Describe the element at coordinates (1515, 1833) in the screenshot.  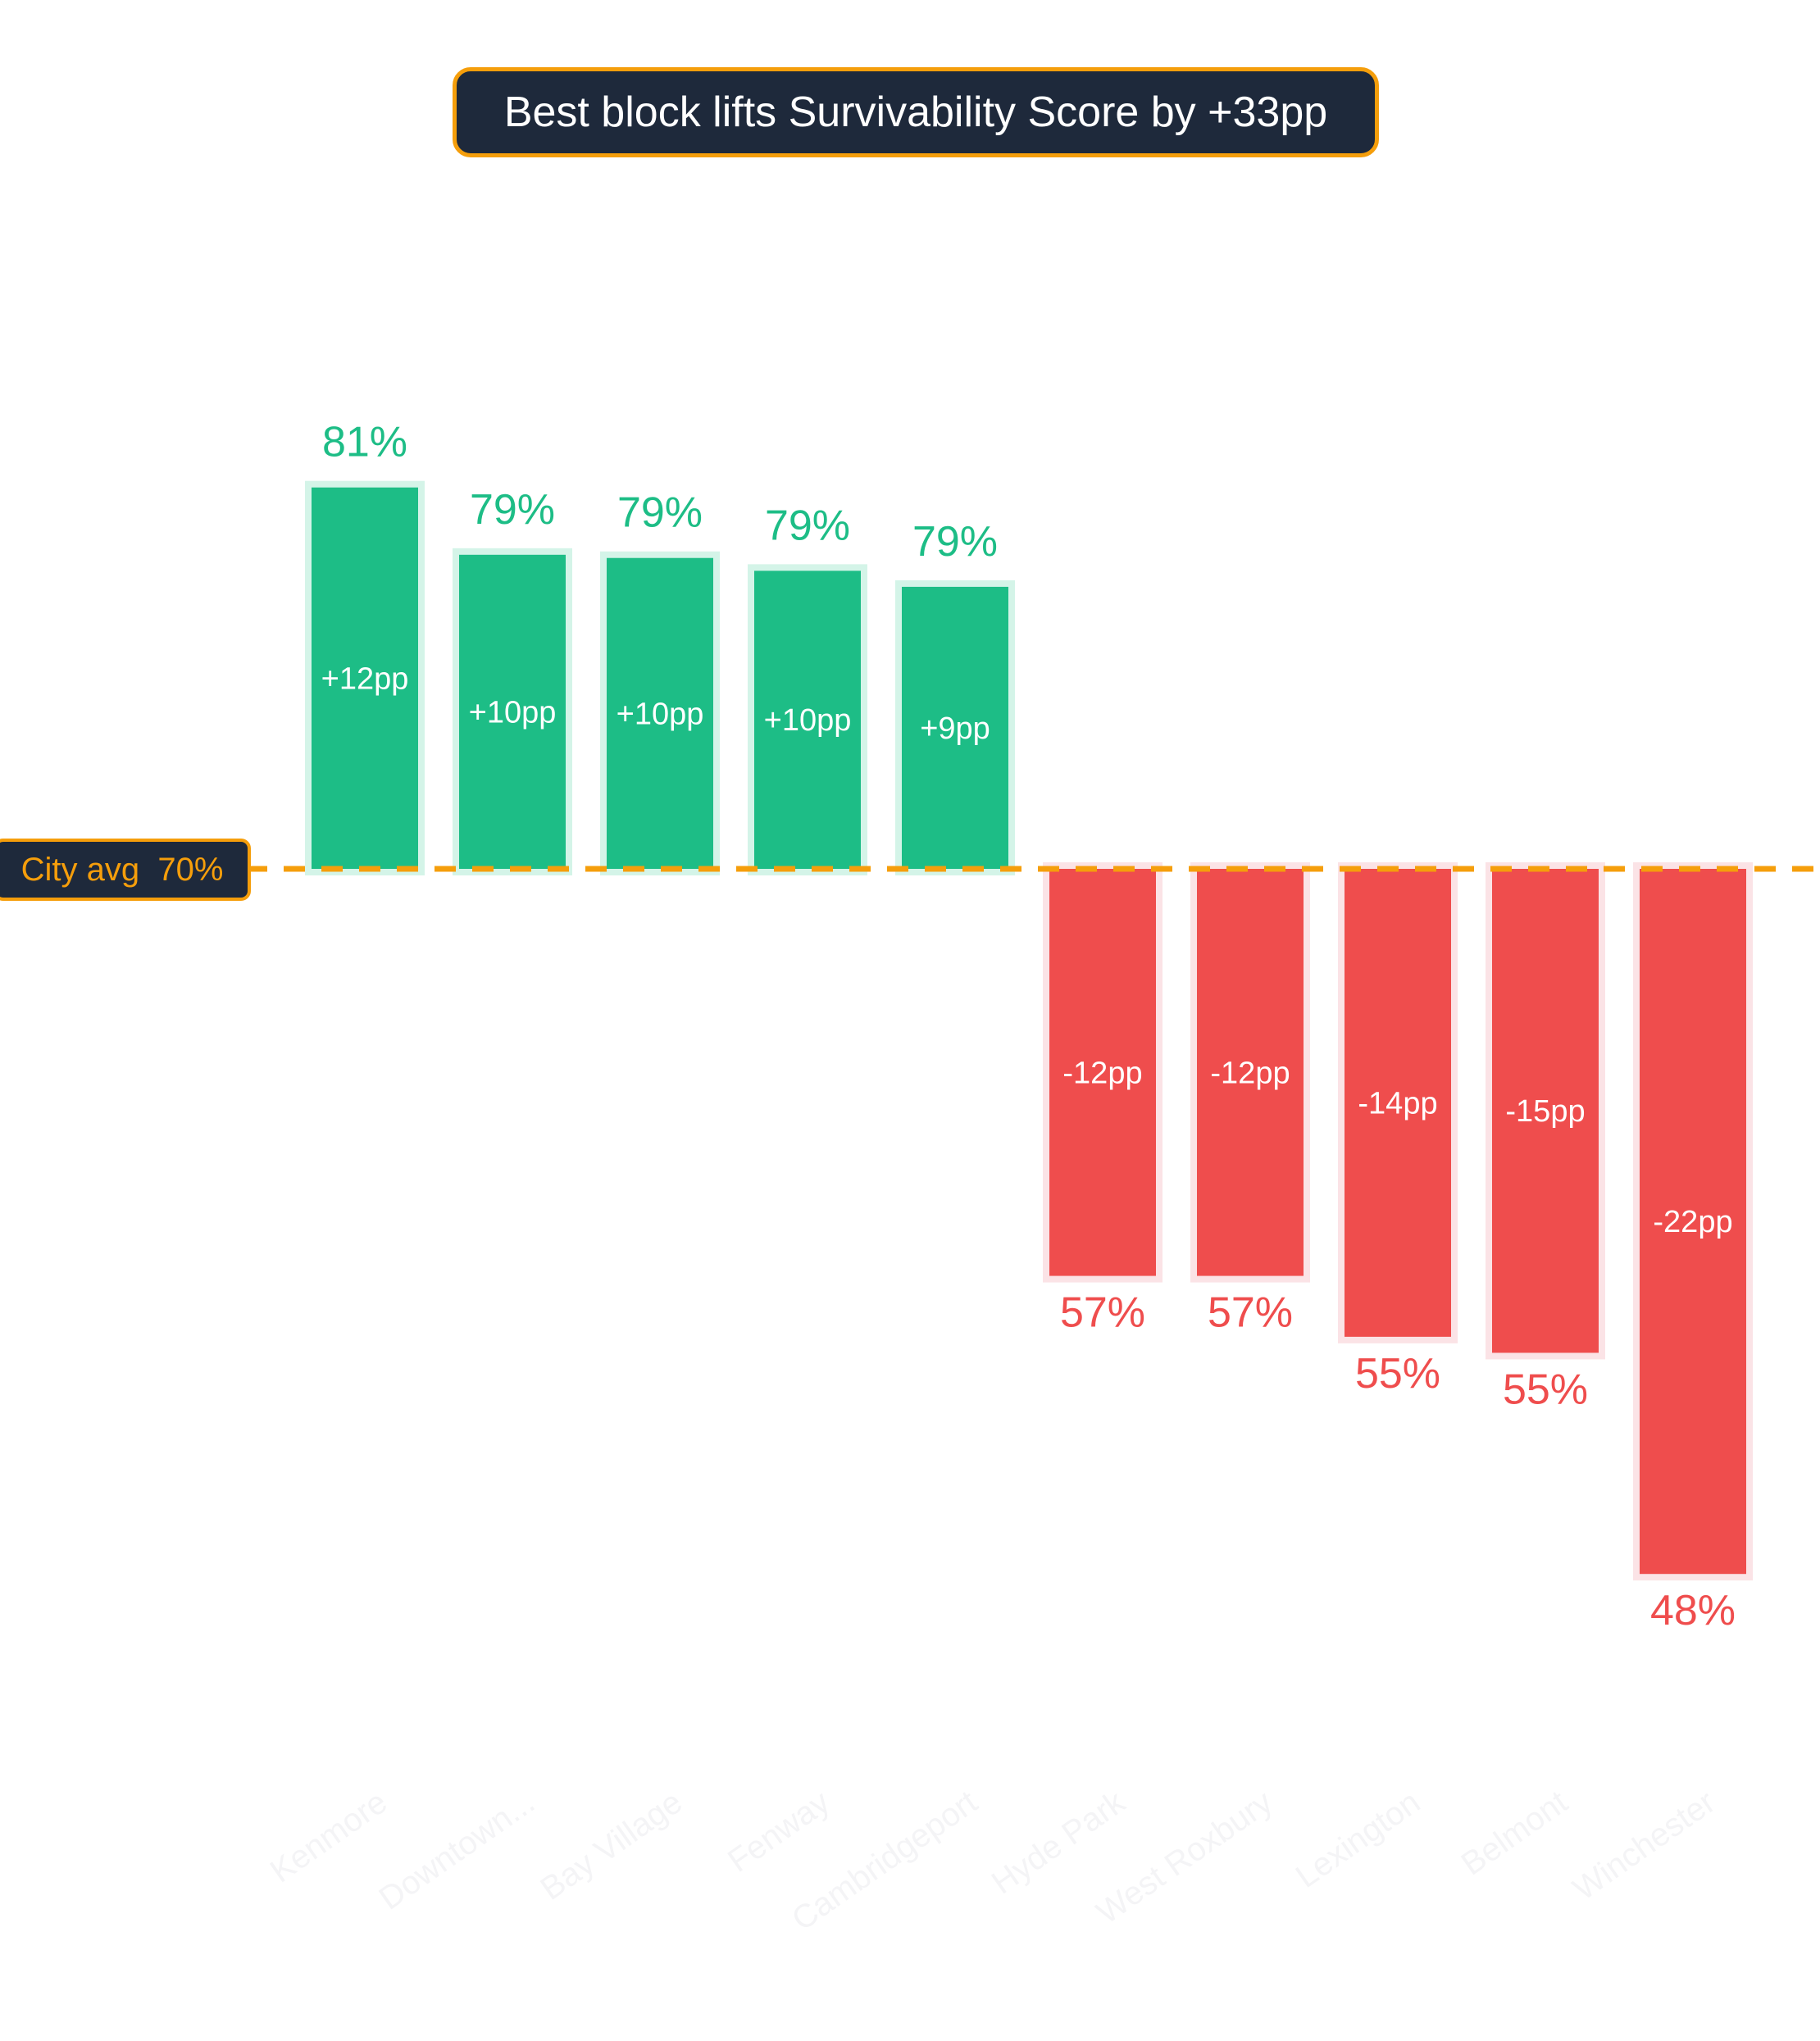
I see `category-label: Belmont` at that location.